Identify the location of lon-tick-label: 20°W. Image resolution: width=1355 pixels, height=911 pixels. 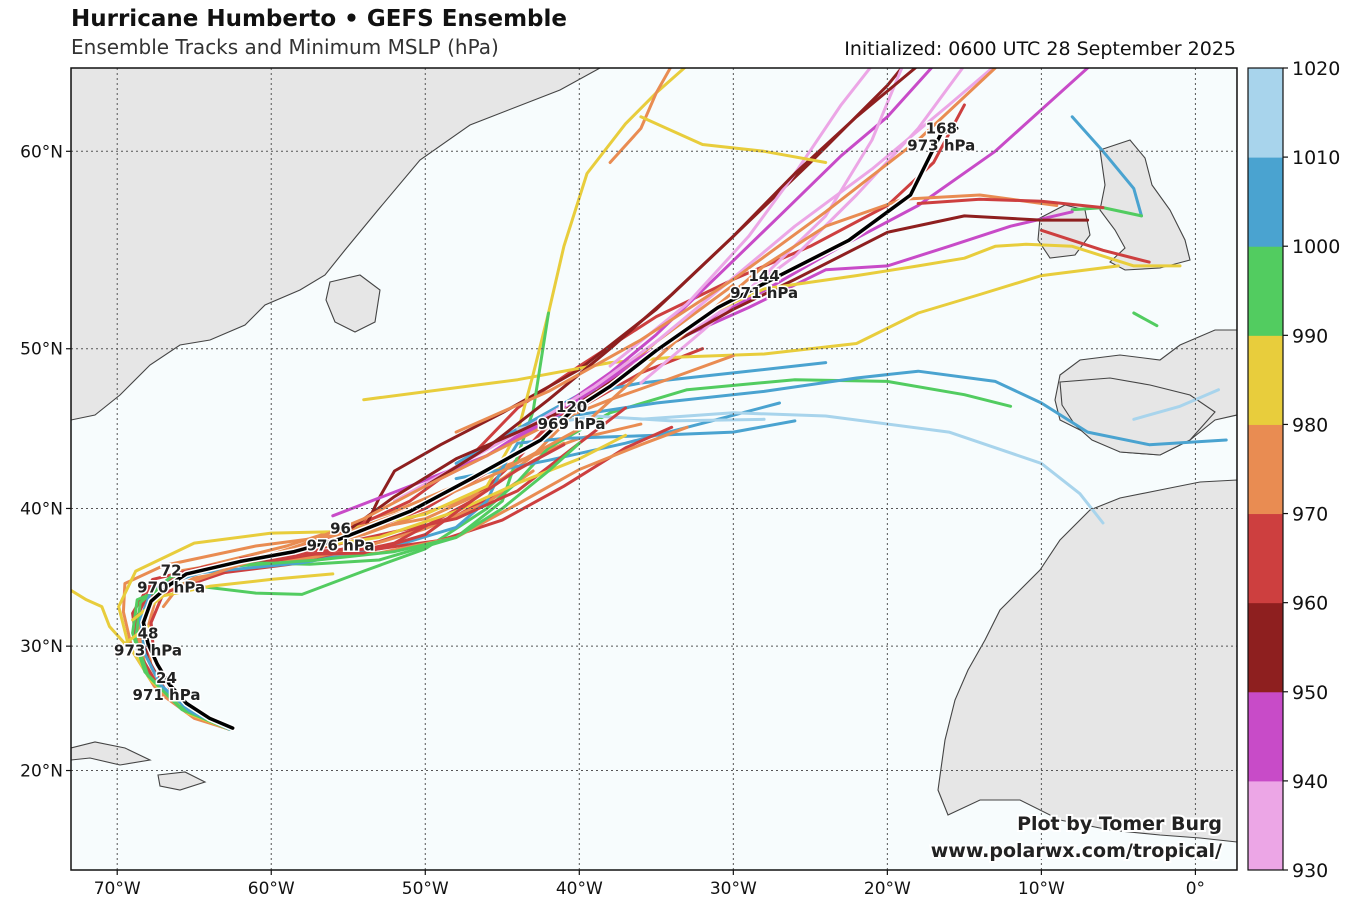
(887, 889).